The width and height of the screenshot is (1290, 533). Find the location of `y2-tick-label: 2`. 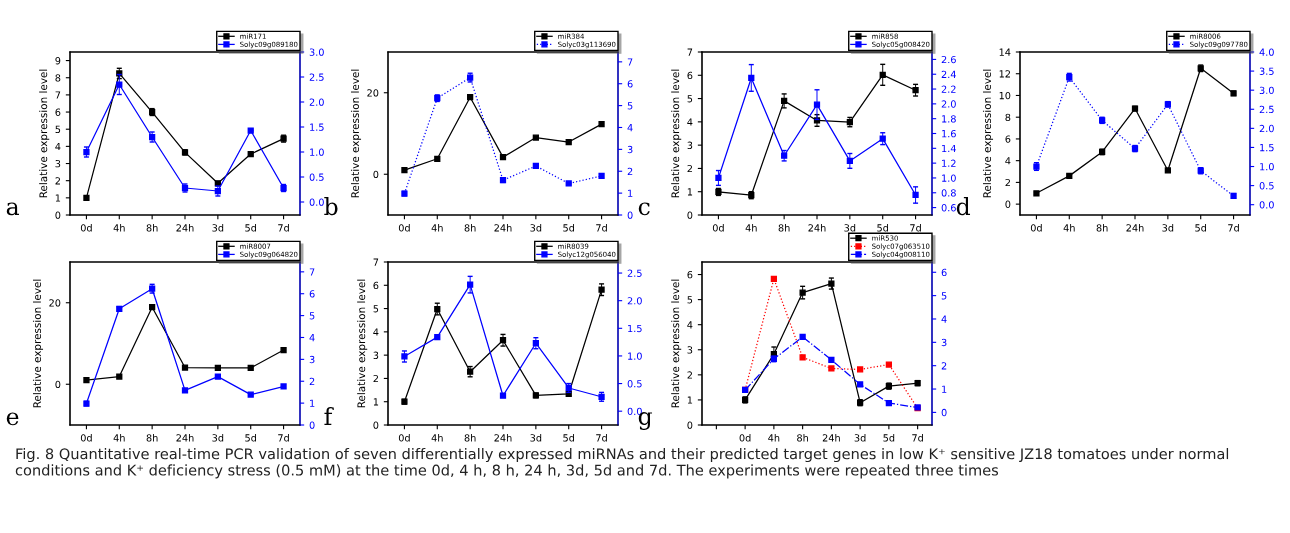

y2-tick-label: 2 is located at coordinates (630, 171).